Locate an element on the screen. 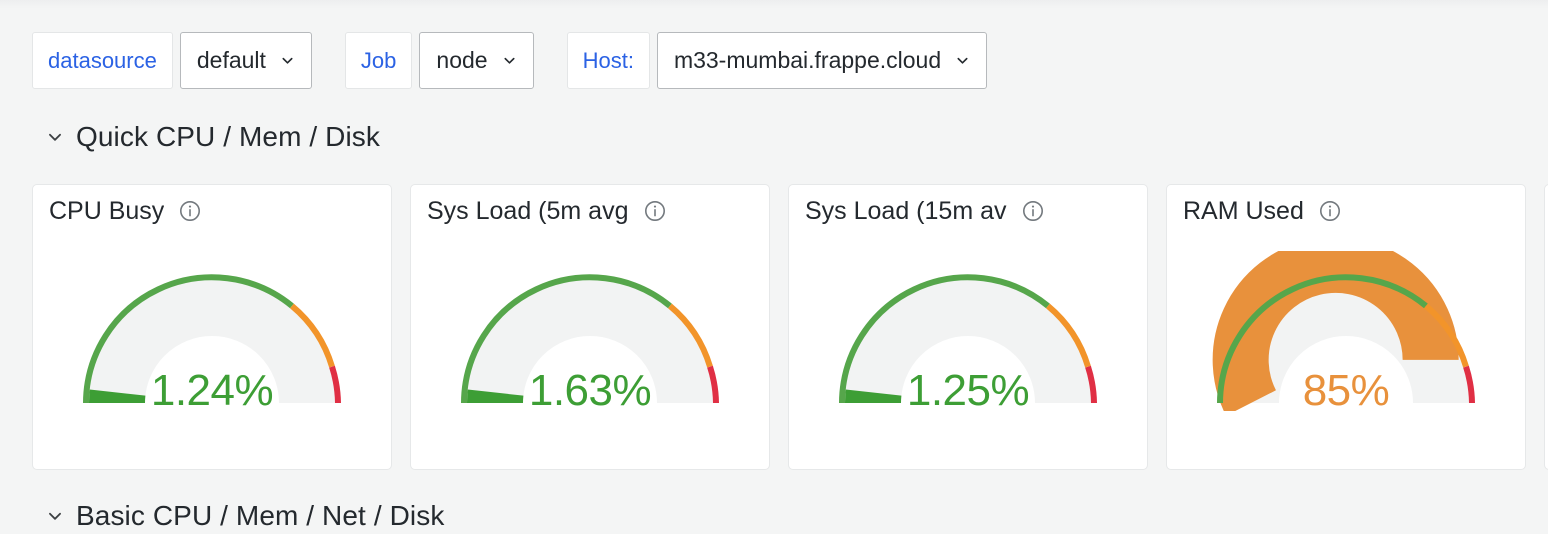 Image resolution: width=1548 pixels, height=534 pixels. gauge: 1.24% is located at coordinates (212, 353).